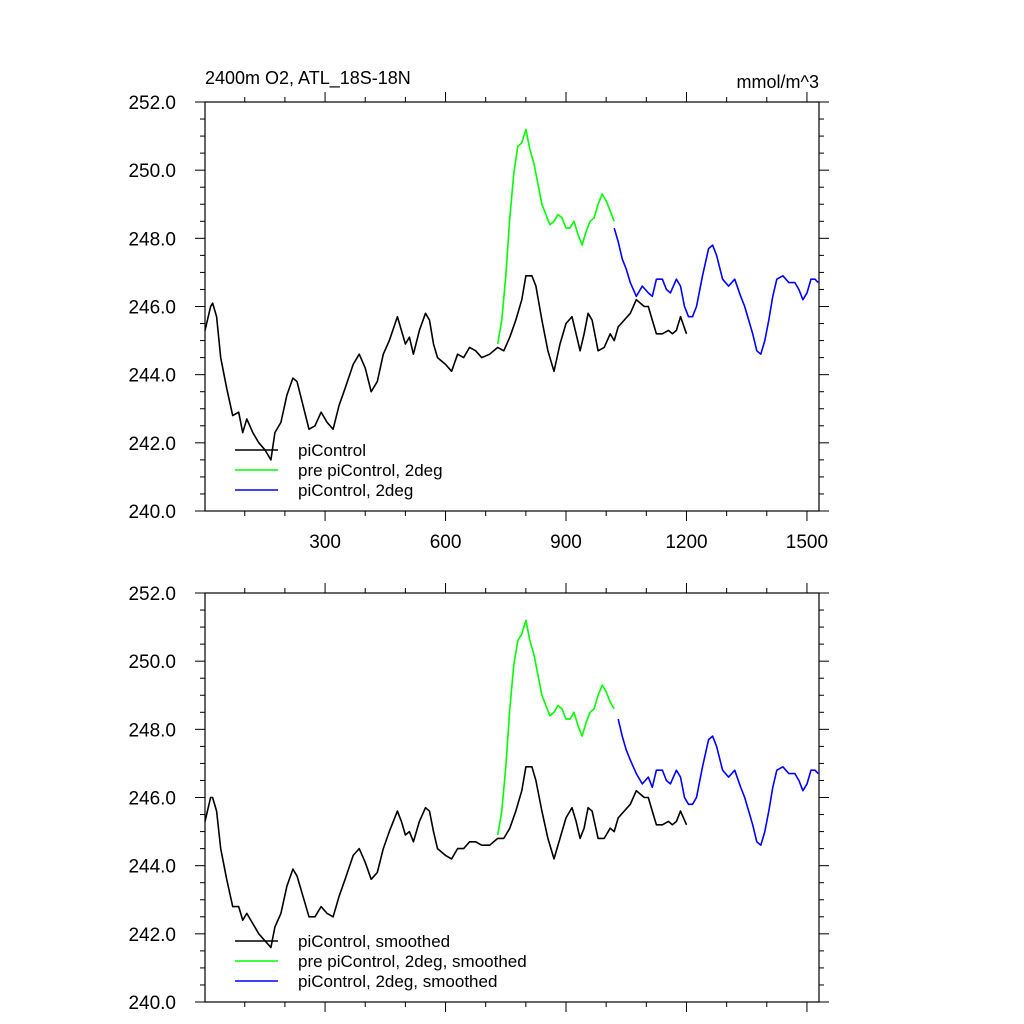  Describe the element at coordinates (332, 450) in the screenshot. I see `legend-label: piControl` at that location.